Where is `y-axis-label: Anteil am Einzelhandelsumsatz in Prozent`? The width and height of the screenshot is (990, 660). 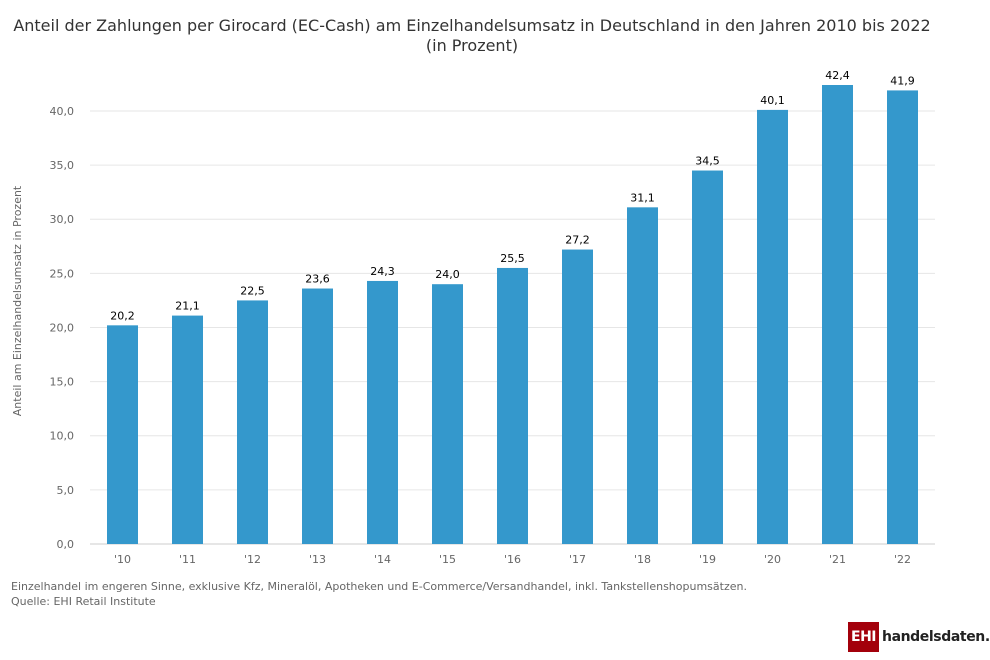 y-axis-label: Anteil am Einzelhandelsumsatz in Prozent is located at coordinates (17, 300).